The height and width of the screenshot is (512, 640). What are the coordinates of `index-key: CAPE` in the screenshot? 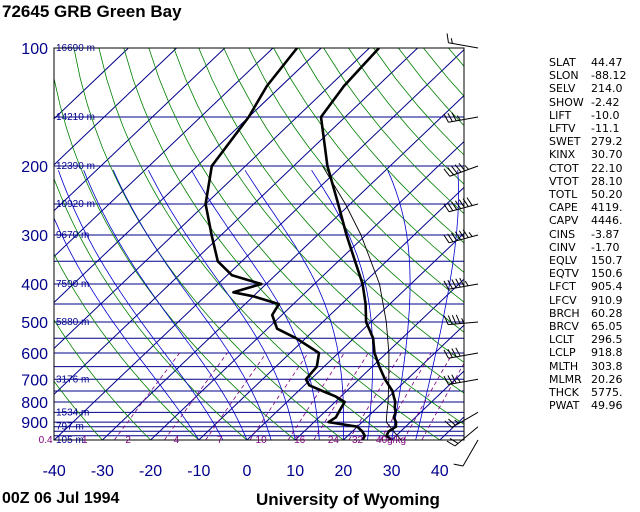 It's located at (563, 208).